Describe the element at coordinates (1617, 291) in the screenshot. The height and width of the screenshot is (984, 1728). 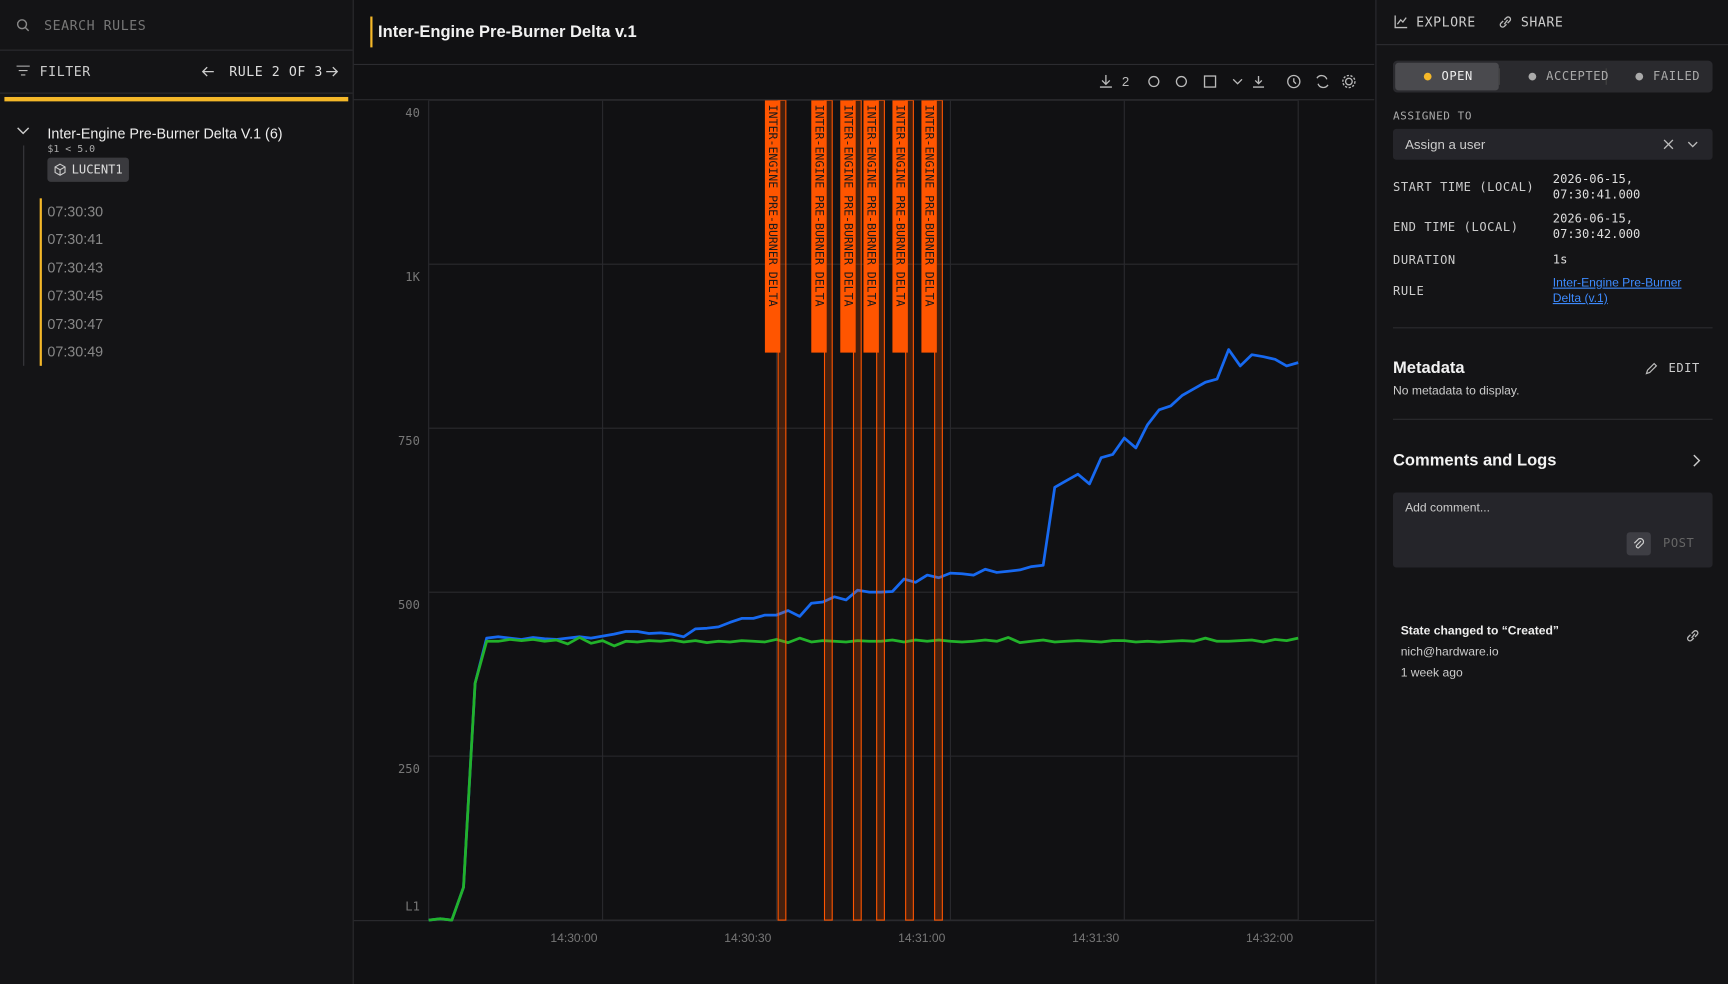
I see `field-value: Inter-Engine Pre-Burner Delta (v.1)` at that location.